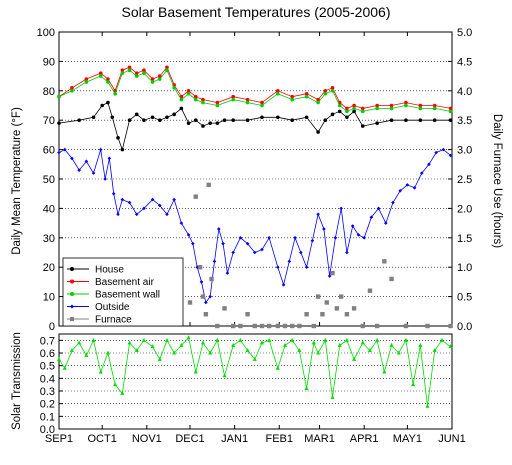  What do you see at coordinates (49, 298) in the screenshot?
I see `y-tick-label: 10` at bounding box center [49, 298].